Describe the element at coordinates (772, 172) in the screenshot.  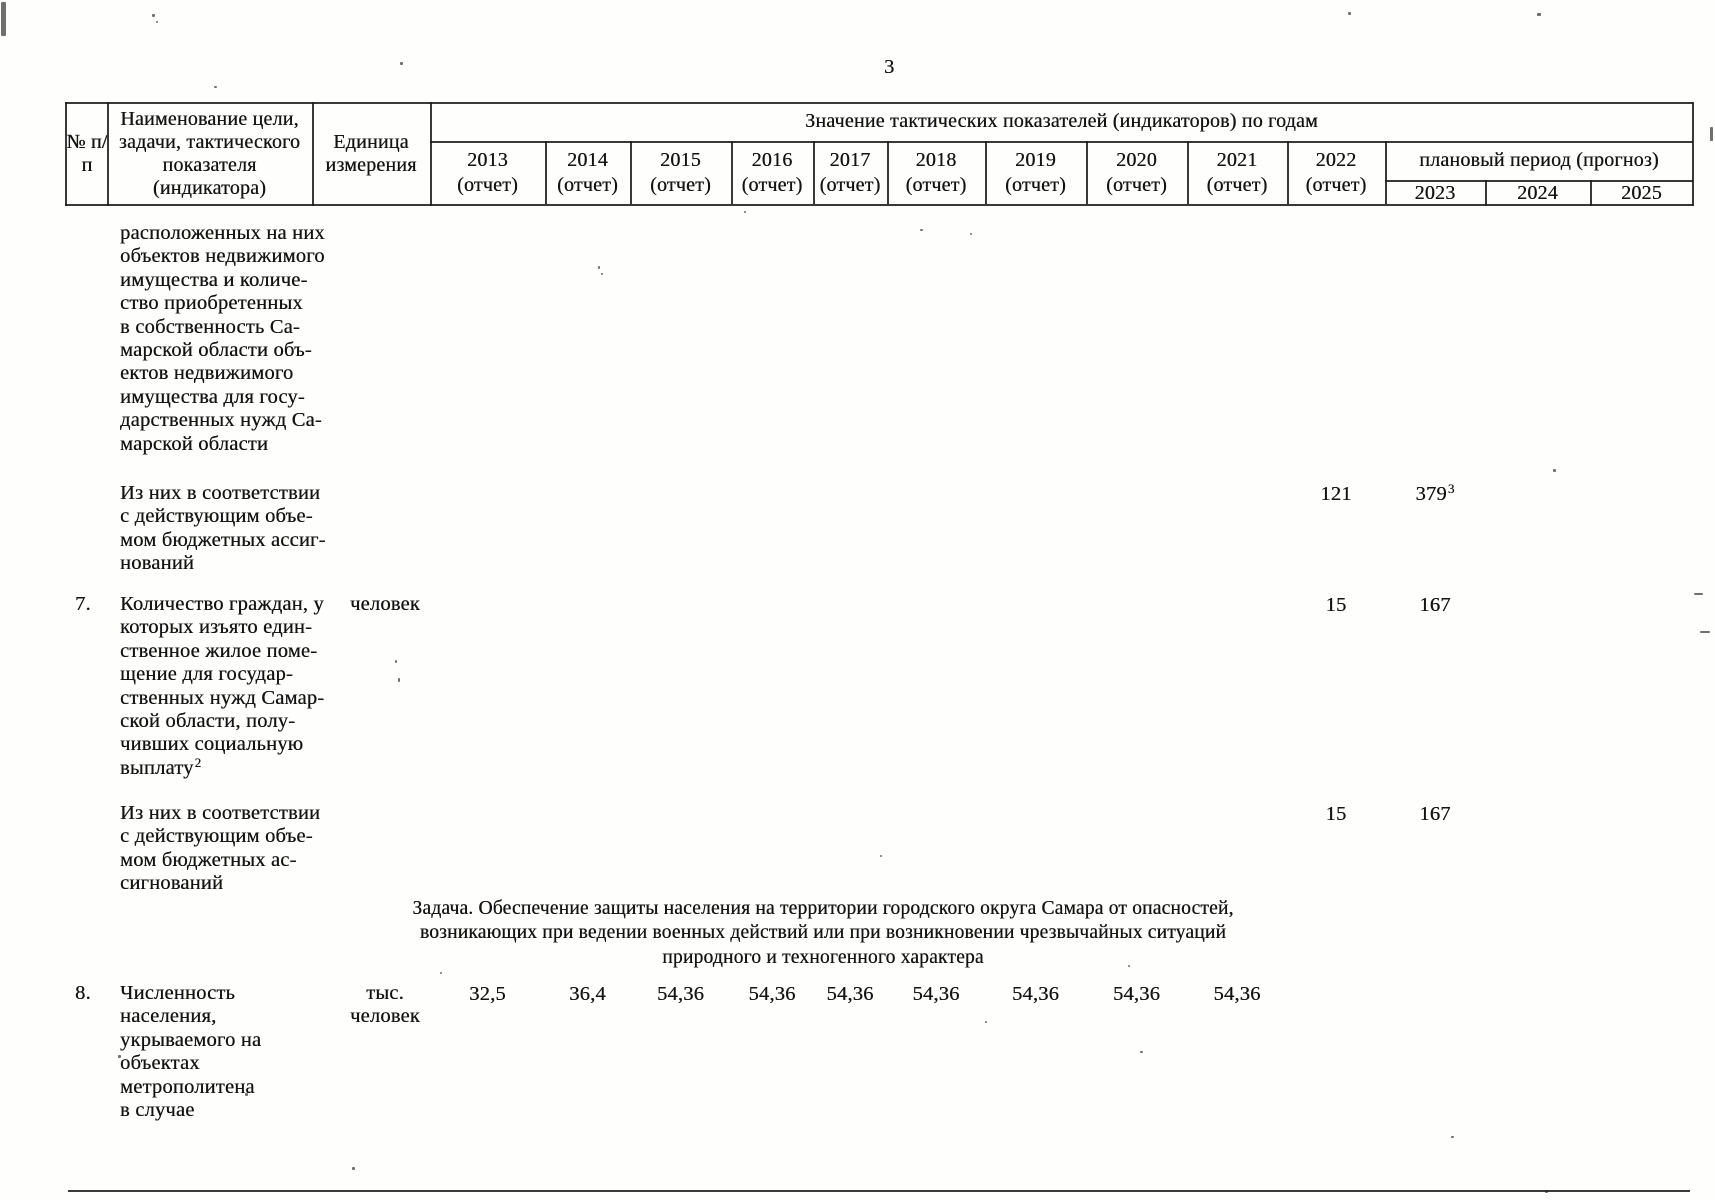
I see `header-year-2016: 2016 (отчет)` at that location.